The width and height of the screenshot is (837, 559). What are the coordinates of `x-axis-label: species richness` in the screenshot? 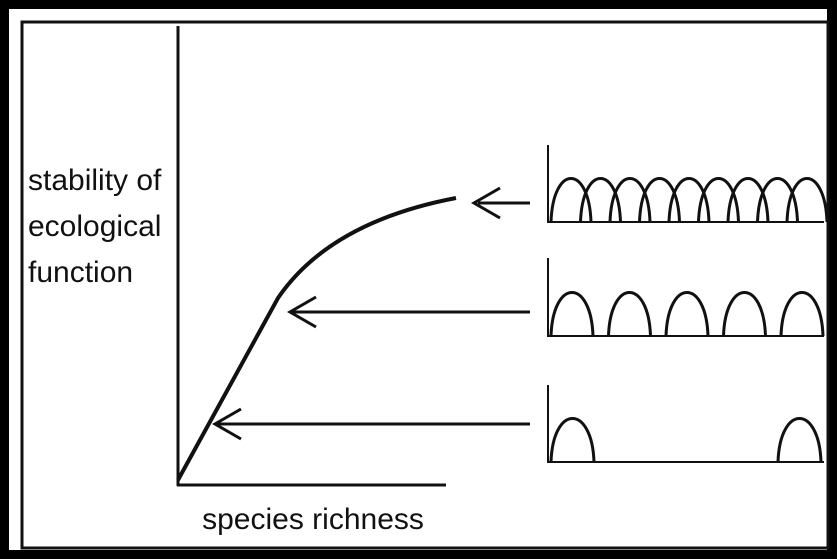 It's located at (313, 519).